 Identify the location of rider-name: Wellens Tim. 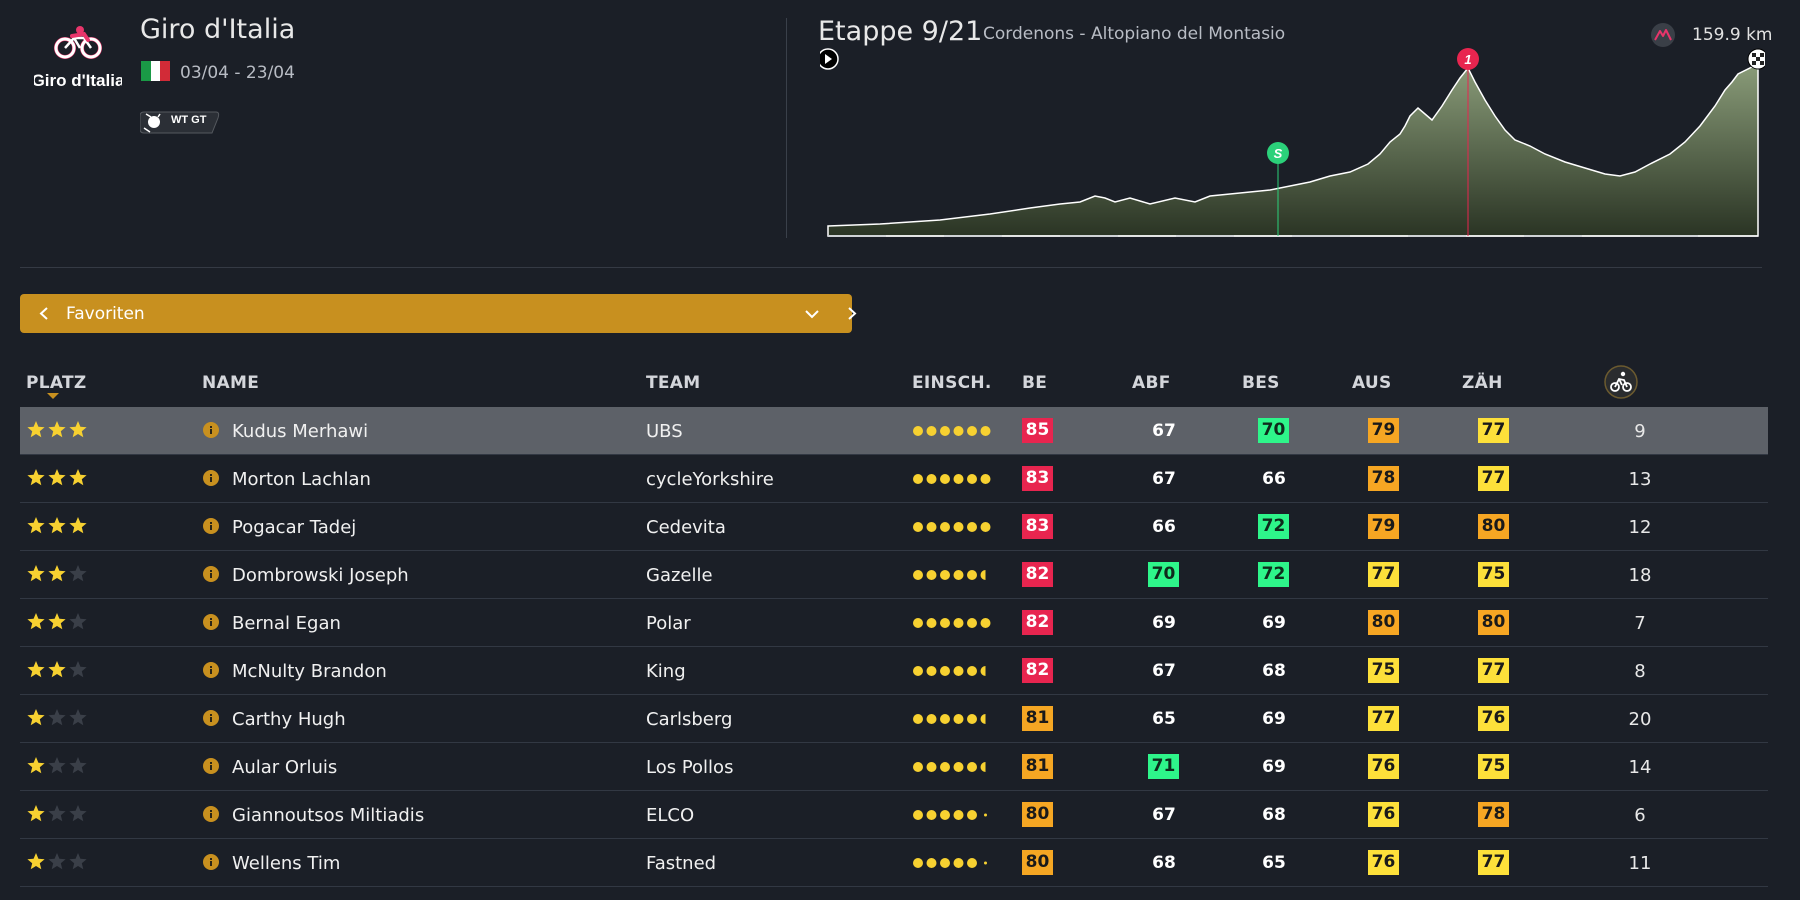
(286, 863).